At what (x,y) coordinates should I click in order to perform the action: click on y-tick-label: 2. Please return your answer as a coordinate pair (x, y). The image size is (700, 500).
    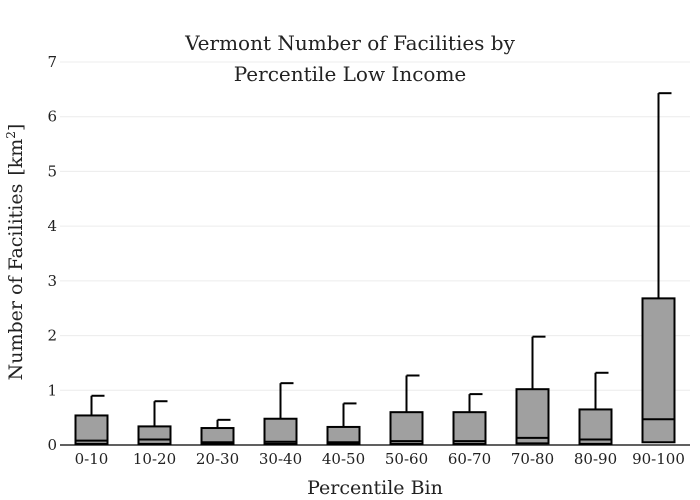
    Looking at the image, I should click on (52, 336).